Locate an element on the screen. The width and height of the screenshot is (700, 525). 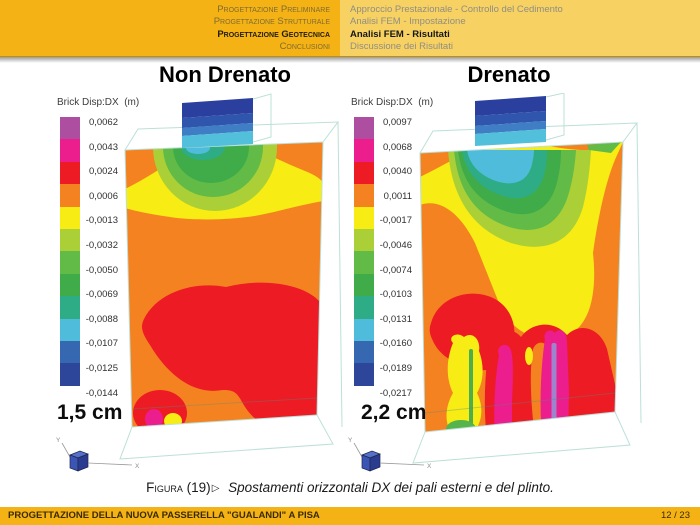
caption-number: (19) is located at coordinates (198, 487).